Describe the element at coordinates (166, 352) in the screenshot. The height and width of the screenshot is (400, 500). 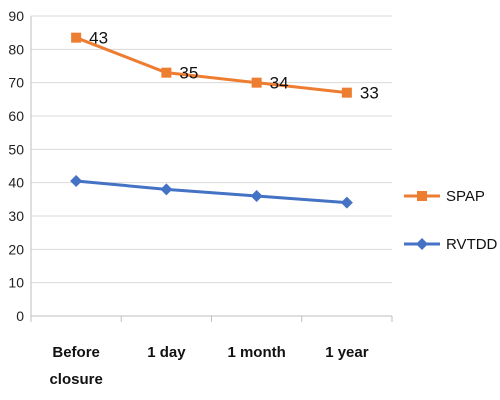
I see `x-tick-label-1: 1 day` at that location.